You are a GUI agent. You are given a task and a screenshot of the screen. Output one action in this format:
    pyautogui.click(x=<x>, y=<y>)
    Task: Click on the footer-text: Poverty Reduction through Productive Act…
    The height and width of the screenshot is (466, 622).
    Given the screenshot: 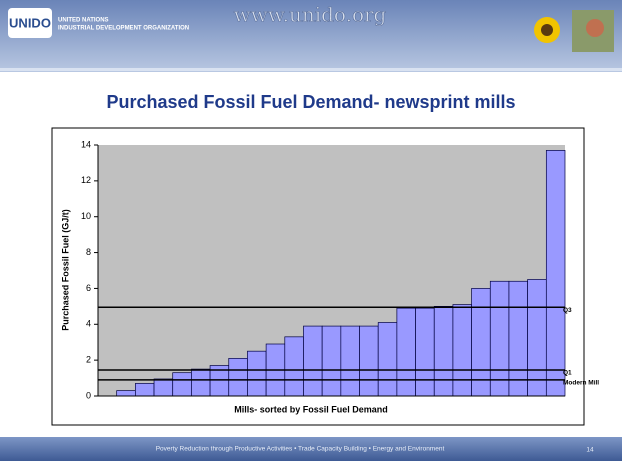 What is the action you would take?
    pyautogui.click(x=300, y=449)
    